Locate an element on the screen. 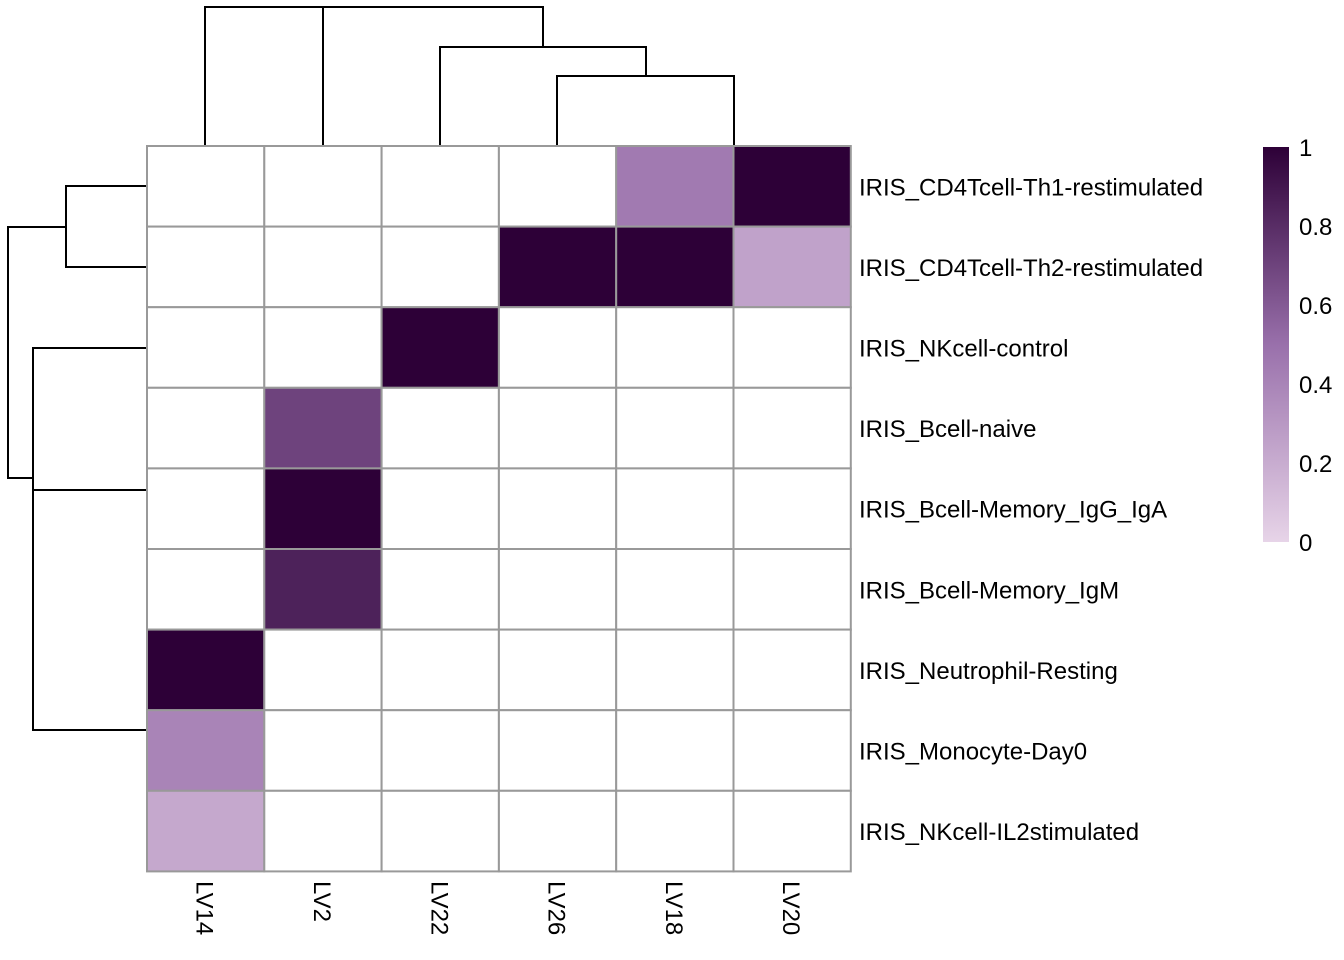 This screenshot has width=1344, height=960. column-dendrogram is located at coordinates (469, 76).